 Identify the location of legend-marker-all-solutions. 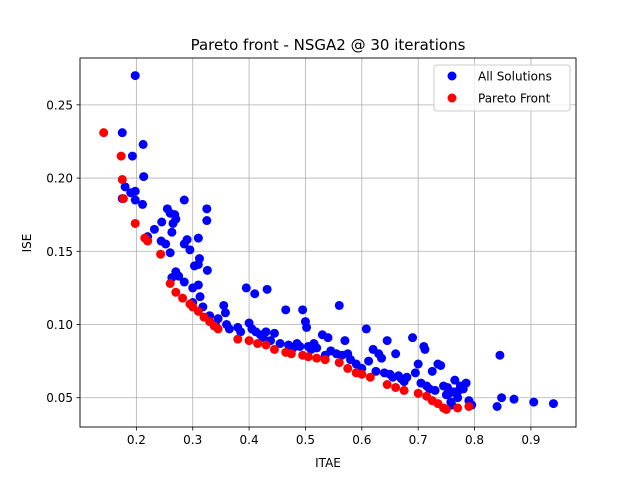
(452, 76).